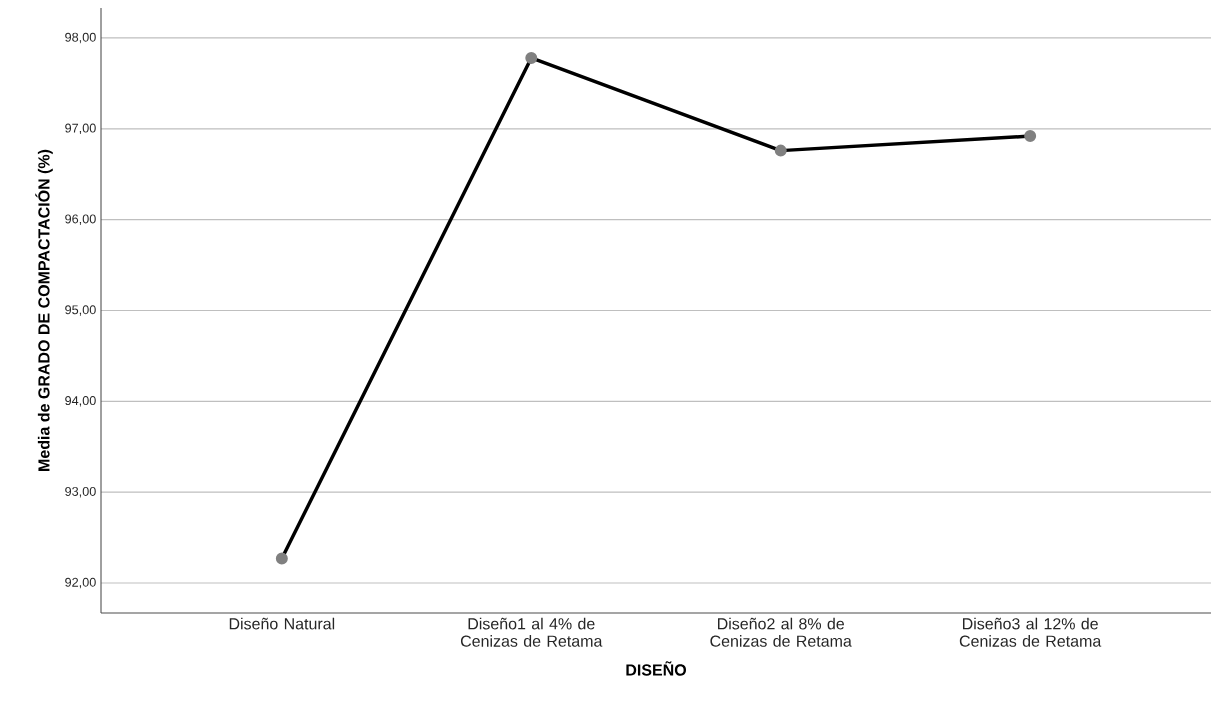 This screenshot has width=1211, height=715. I want to click on x-tick-label: Diseño Natural, so click(282, 623).